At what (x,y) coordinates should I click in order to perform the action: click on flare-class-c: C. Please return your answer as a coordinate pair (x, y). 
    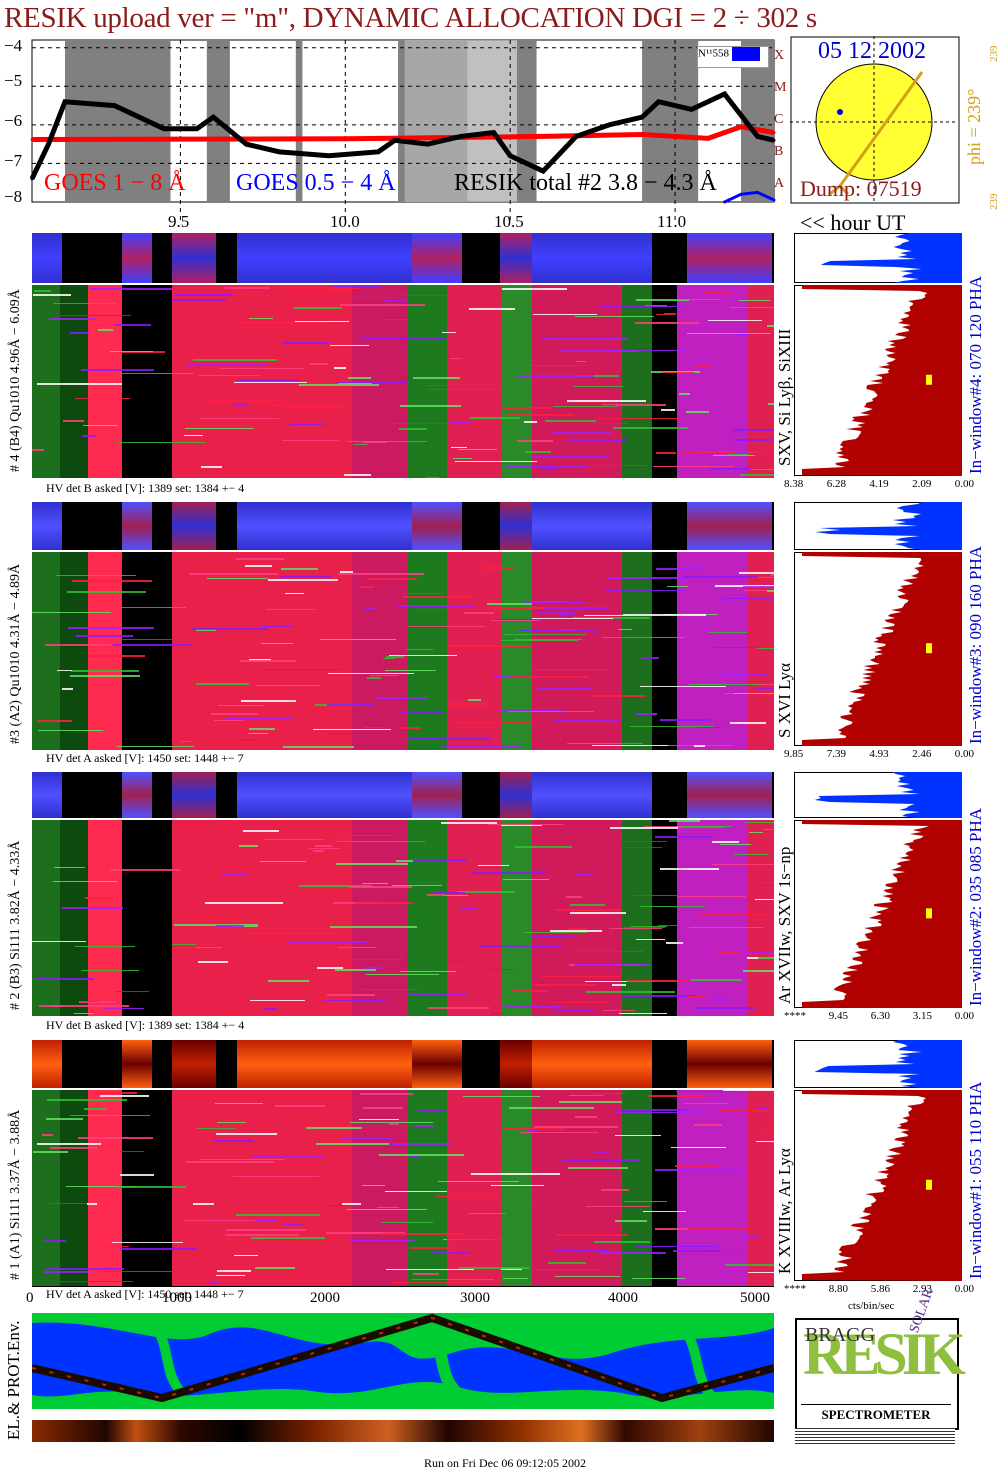
    Looking at the image, I should click on (779, 119).